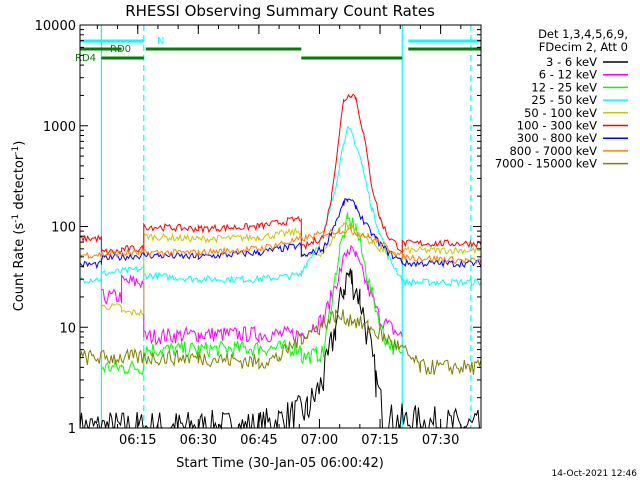 The image size is (640, 480). I want to click on y-tick-label: 100, so click(63, 228).